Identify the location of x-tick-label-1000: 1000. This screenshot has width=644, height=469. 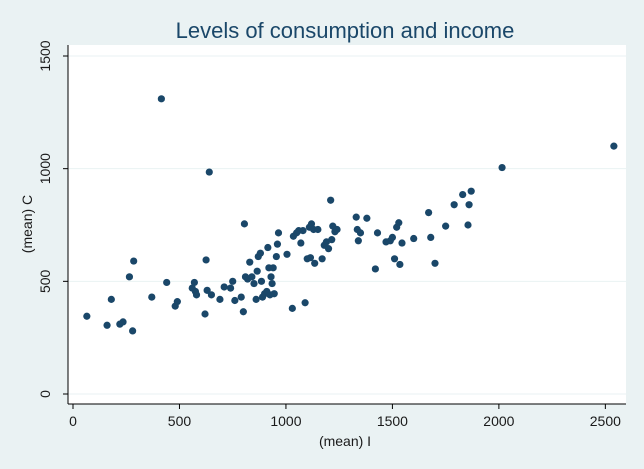
(285, 421).